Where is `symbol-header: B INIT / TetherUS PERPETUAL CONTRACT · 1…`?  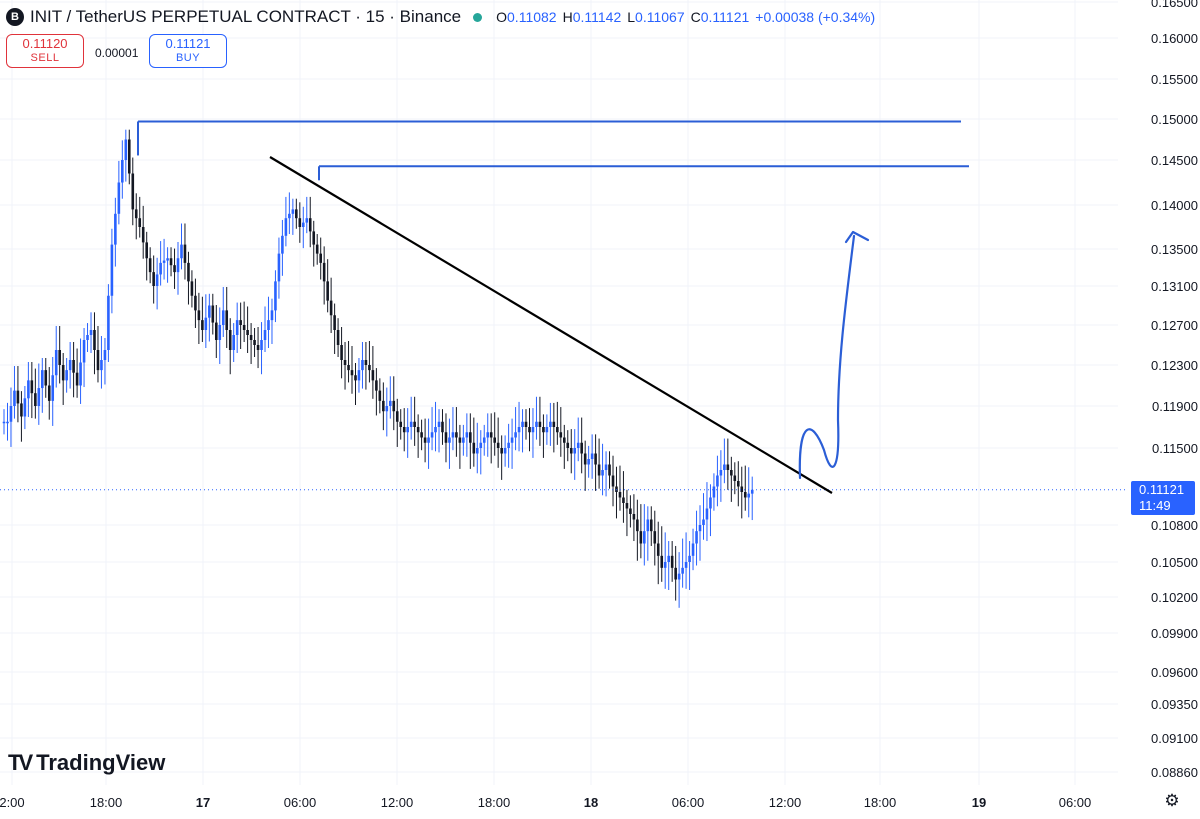 symbol-header: B INIT / TetherUS PERPETUAL CONTRACT · 1… is located at coordinates (440, 17).